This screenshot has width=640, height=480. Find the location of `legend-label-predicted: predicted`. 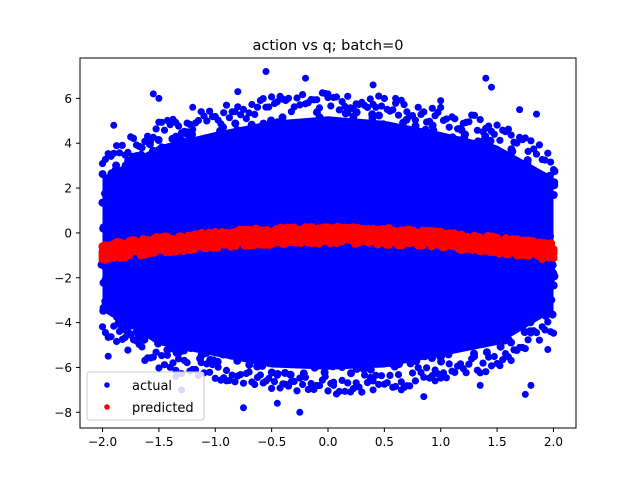

legend-label-predicted: predicted is located at coordinates (163, 408).